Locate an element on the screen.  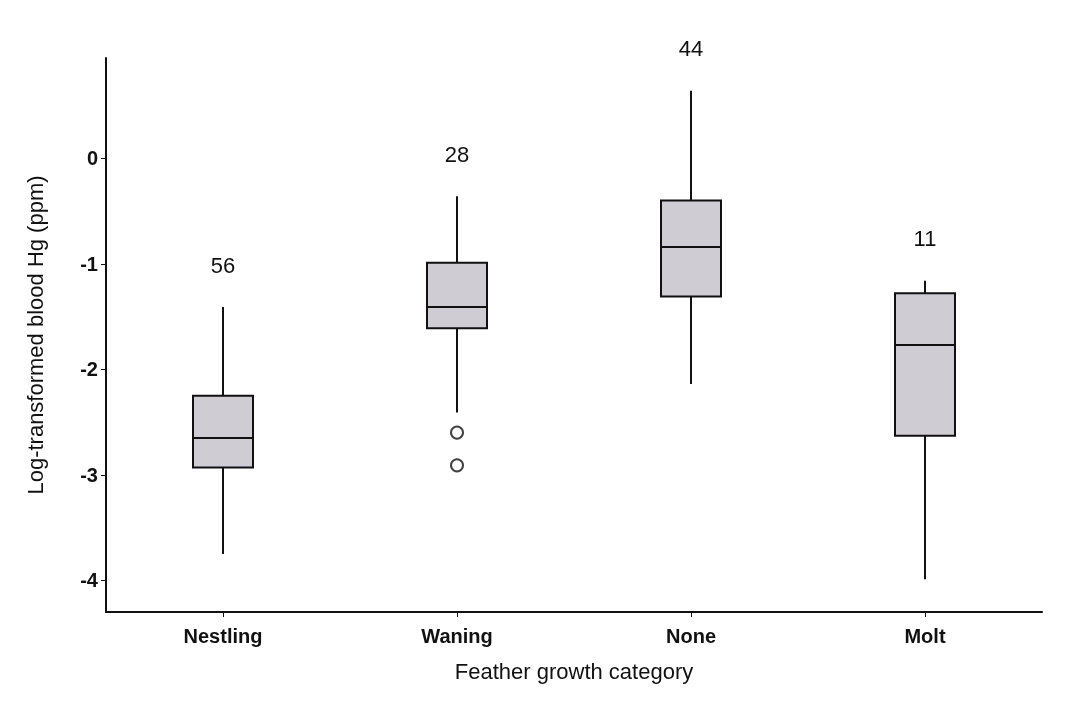
y-tick-label: -2 is located at coordinates (89, 369).